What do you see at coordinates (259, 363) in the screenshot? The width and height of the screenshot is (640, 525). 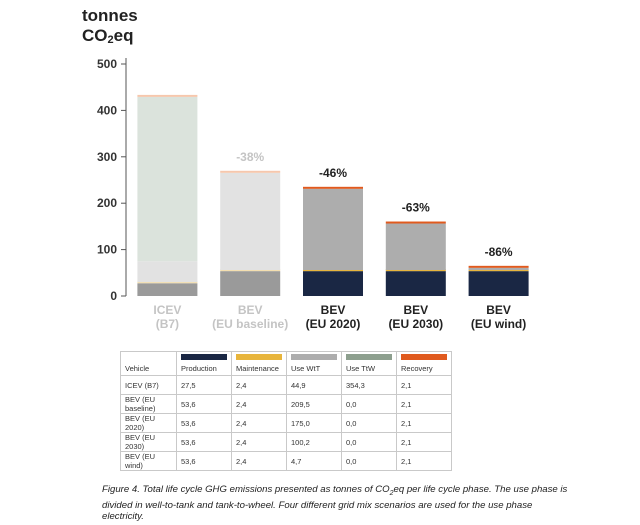 I see `table-header-maintenance: Maintenance` at bounding box center [259, 363].